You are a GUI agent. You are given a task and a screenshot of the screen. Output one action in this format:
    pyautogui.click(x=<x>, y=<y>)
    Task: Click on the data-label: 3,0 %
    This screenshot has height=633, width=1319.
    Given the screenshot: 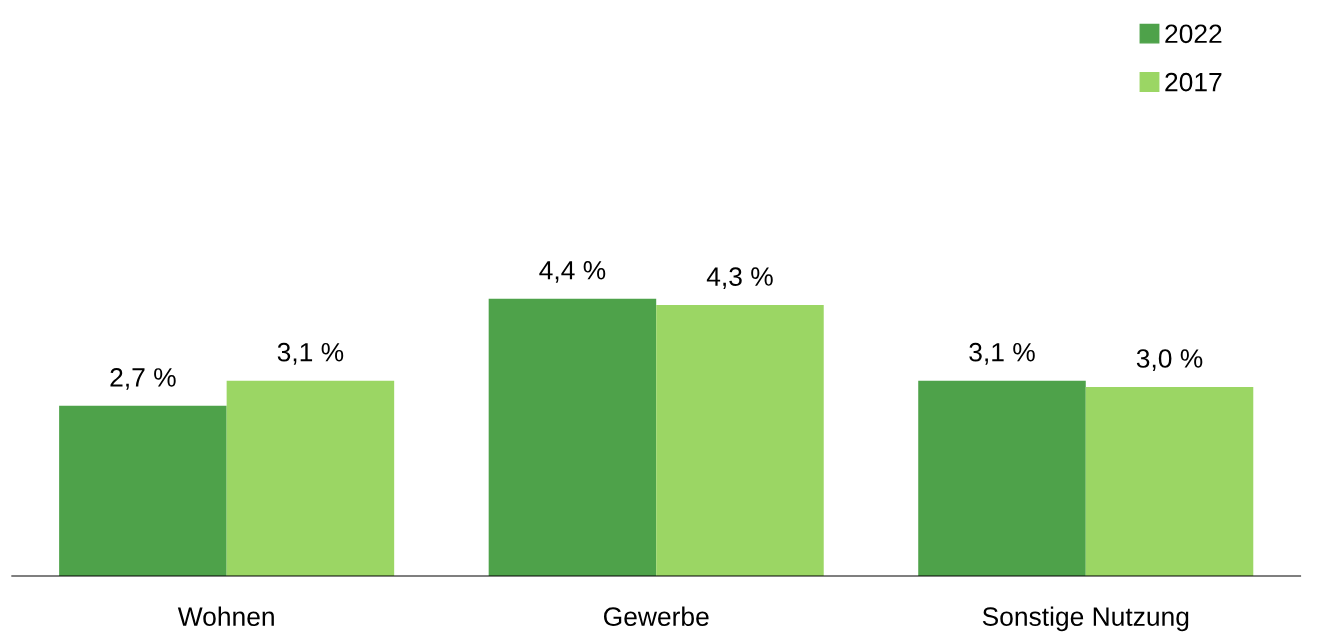 What is the action you would take?
    pyautogui.click(x=1169, y=360)
    